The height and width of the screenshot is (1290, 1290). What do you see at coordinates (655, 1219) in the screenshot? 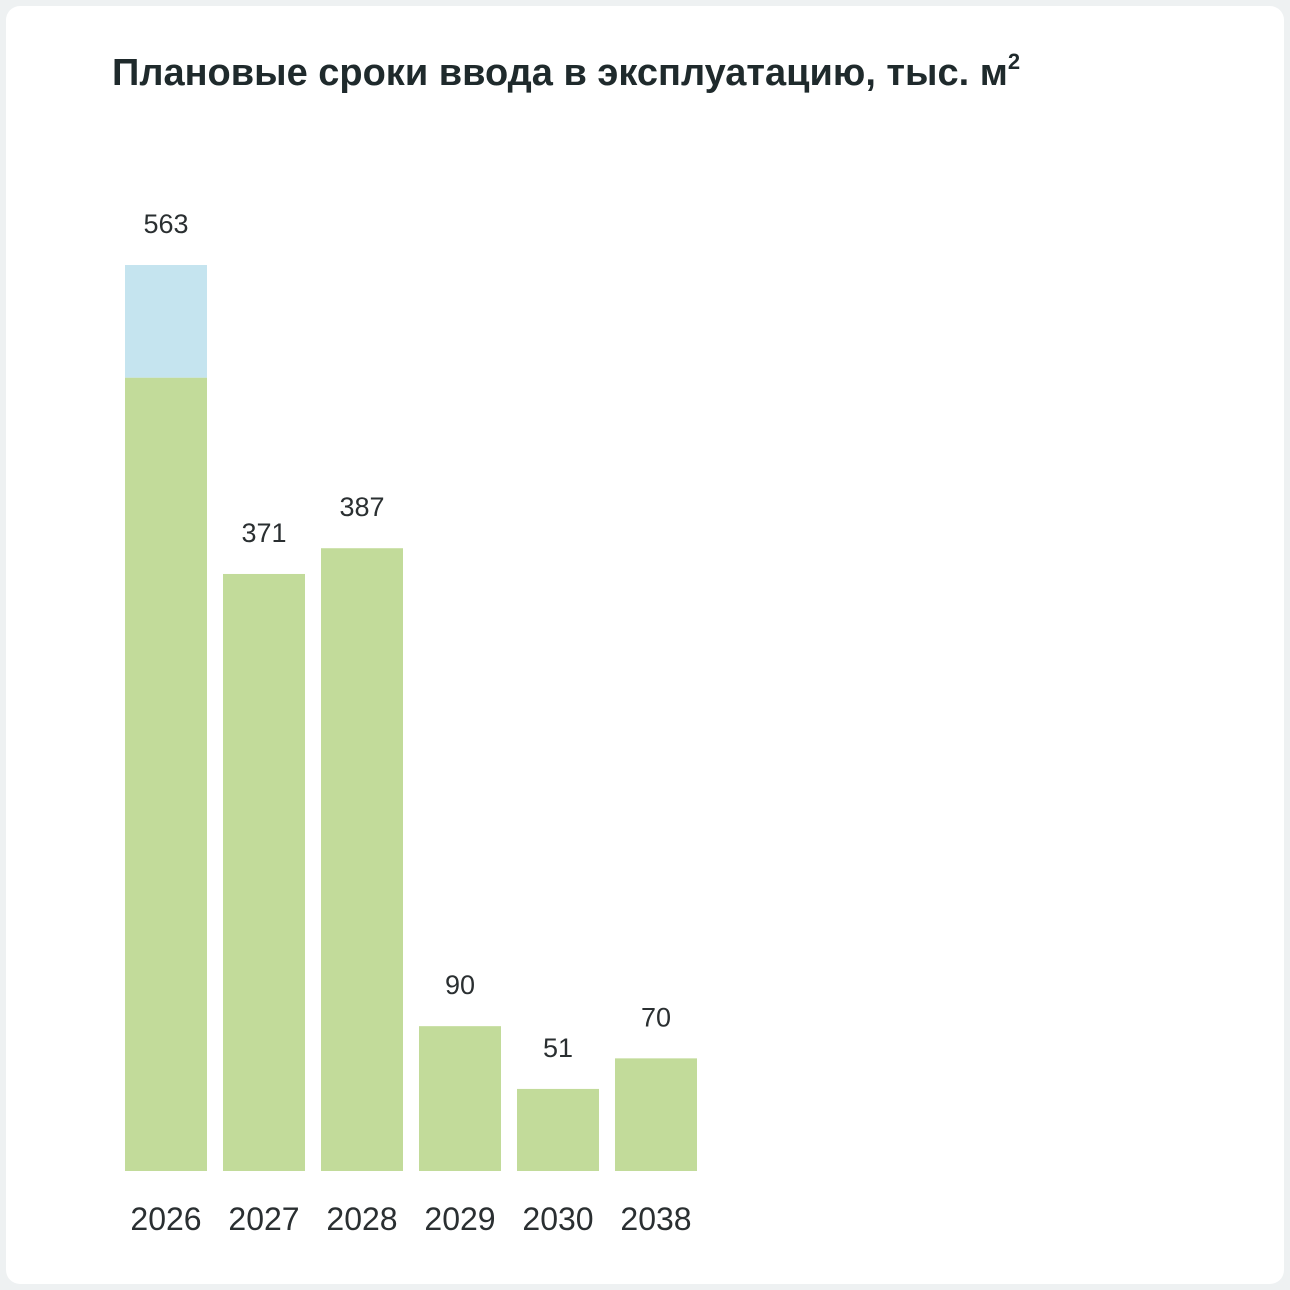
I see `category-label-2038: 2038` at bounding box center [655, 1219].